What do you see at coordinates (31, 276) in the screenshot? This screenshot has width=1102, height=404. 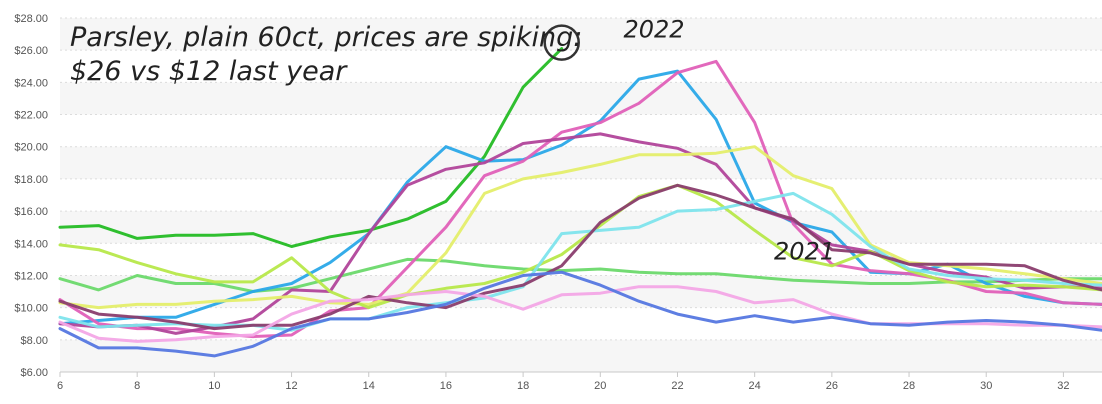 I see `y-tick-label: $12.00` at bounding box center [31, 276].